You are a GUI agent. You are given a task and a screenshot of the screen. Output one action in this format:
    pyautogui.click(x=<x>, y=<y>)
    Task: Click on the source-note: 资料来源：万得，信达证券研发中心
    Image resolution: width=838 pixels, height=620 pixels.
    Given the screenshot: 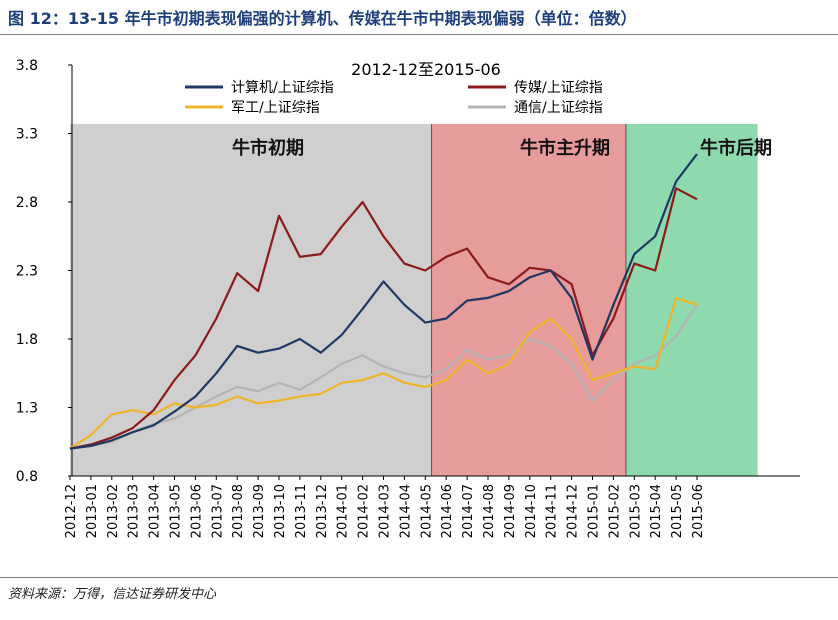 What is the action you would take?
    pyautogui.click(x=112, y=594)
    